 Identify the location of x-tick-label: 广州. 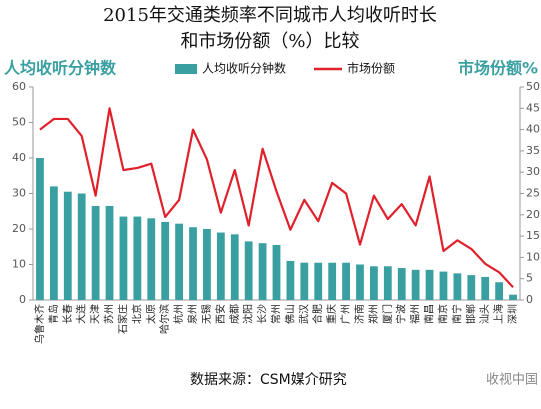
(346, 314).